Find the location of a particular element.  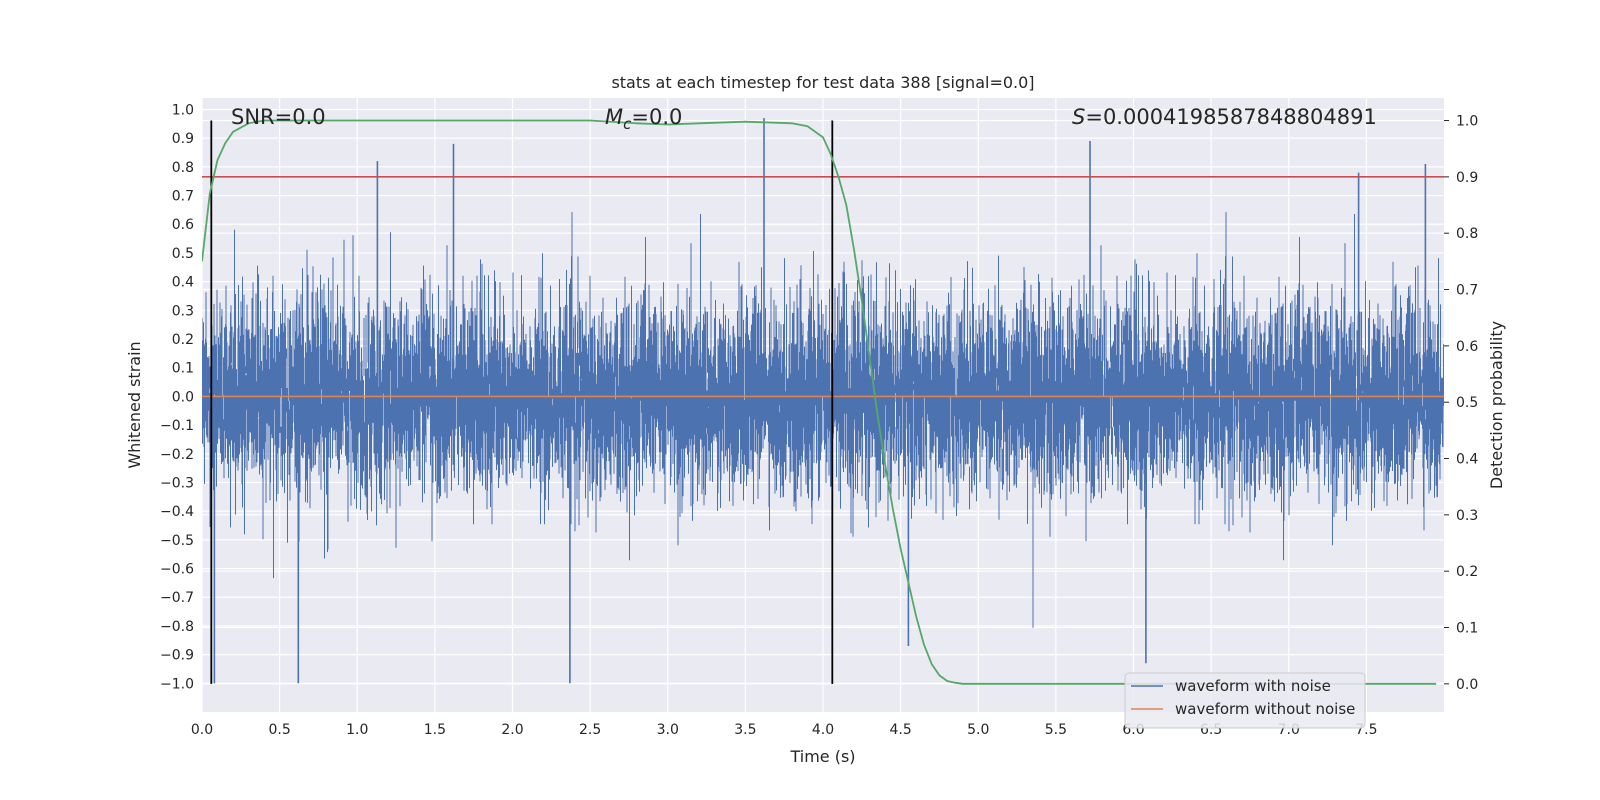

x-tick-label: 0.5 is located at coordinates (279, 730).